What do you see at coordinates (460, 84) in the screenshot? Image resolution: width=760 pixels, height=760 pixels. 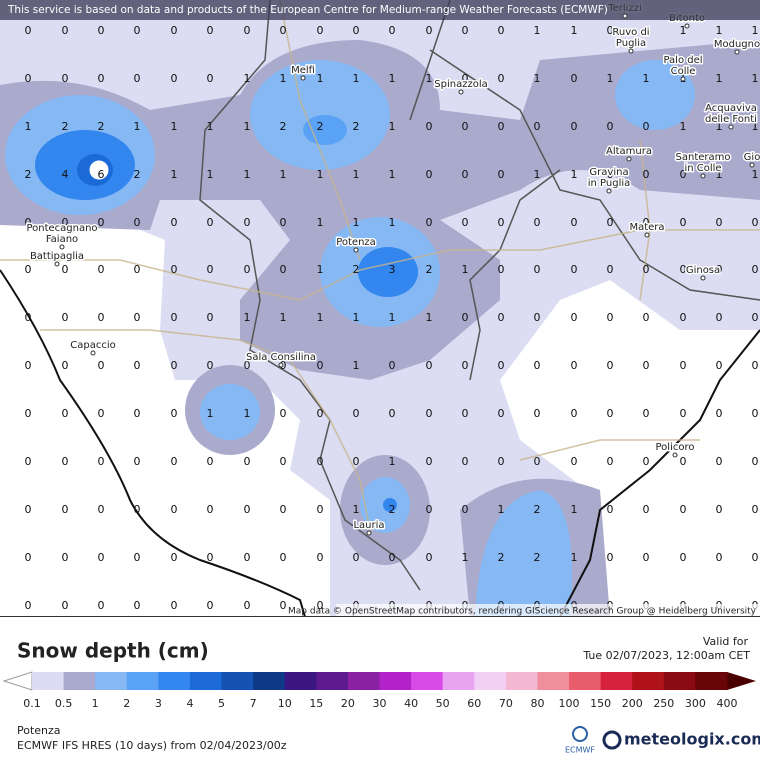 I see `place-label: Spinazzola` at bounding box center [460, 84].